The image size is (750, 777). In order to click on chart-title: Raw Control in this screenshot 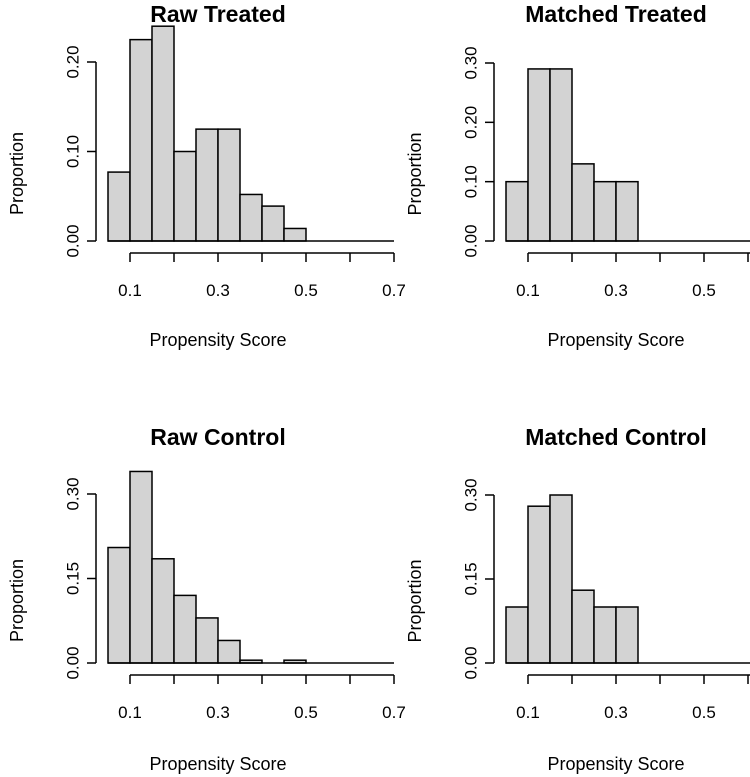, I will do `click(217, 437)`.